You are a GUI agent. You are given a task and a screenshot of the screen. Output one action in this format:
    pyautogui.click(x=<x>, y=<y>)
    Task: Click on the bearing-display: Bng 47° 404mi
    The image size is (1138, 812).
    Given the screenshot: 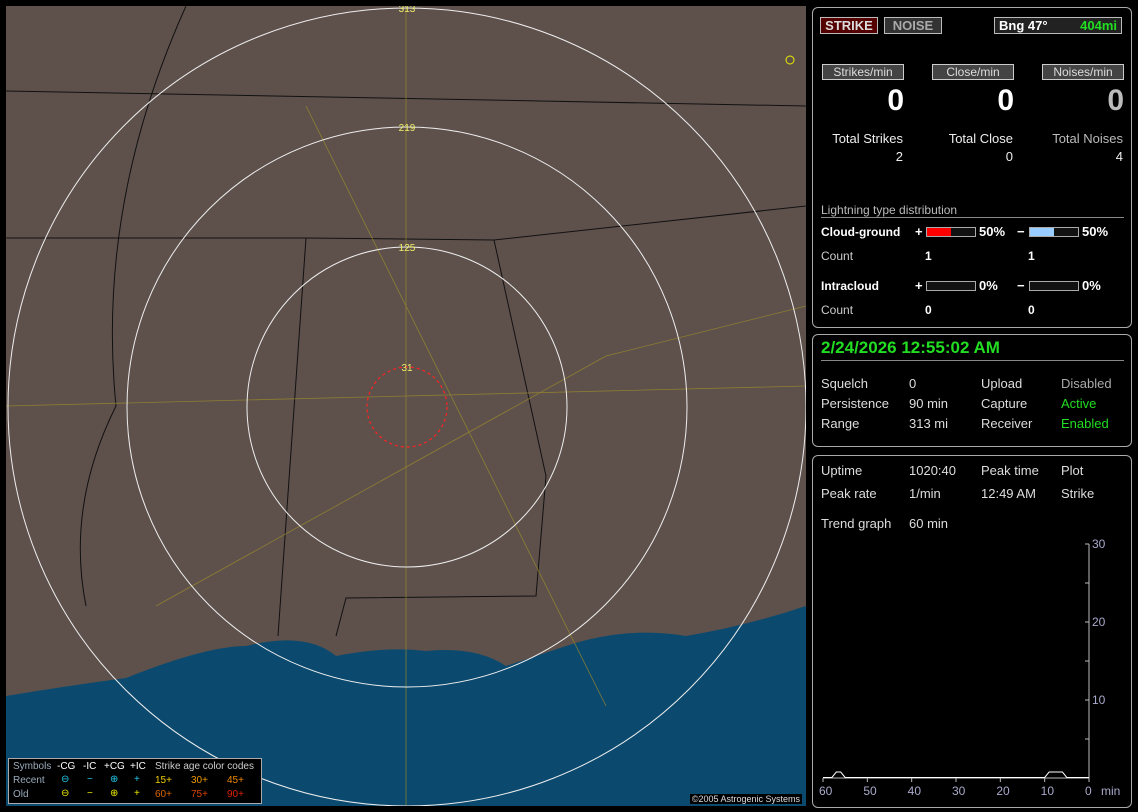 What is the action you would take?
    pyautogui.click(x=1058, y=25)
    